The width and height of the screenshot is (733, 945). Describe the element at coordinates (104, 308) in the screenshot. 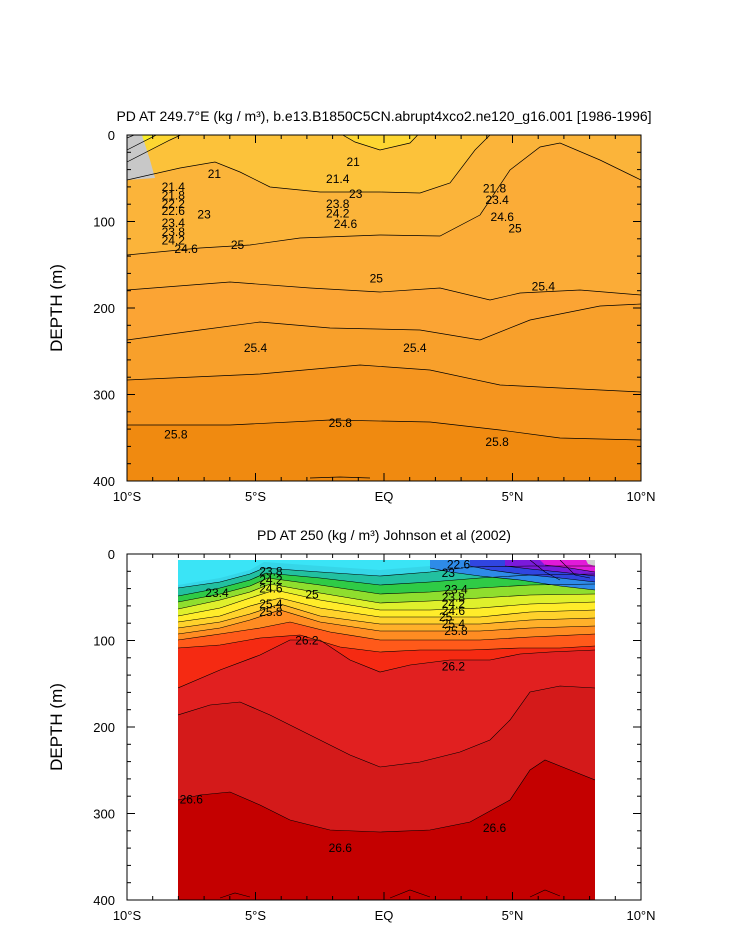

I see `panel1-y-tick-label: 200` at that location.